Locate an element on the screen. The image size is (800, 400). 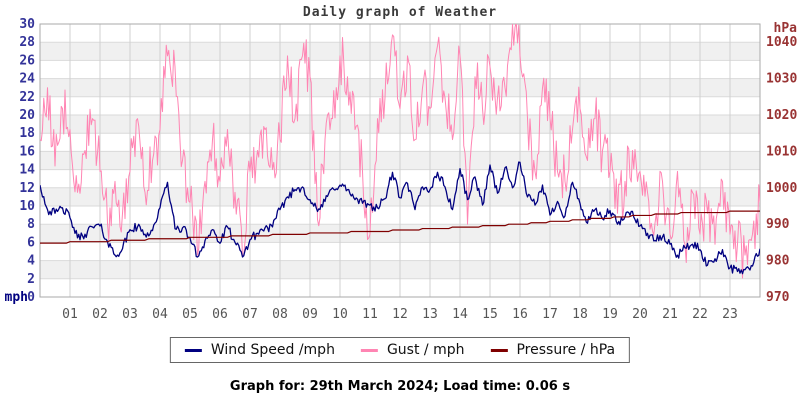
left-axis-tick-label: 10 is located at coordinates (27, 206).